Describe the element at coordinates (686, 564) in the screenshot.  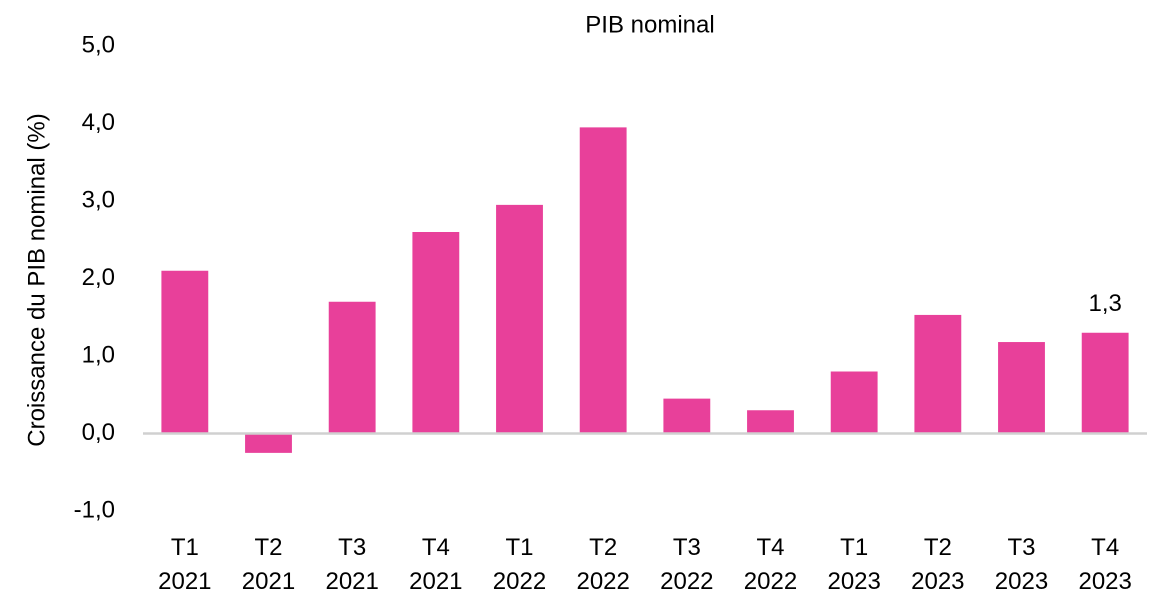
I see `x-tick-label: T3 2022` at that location.